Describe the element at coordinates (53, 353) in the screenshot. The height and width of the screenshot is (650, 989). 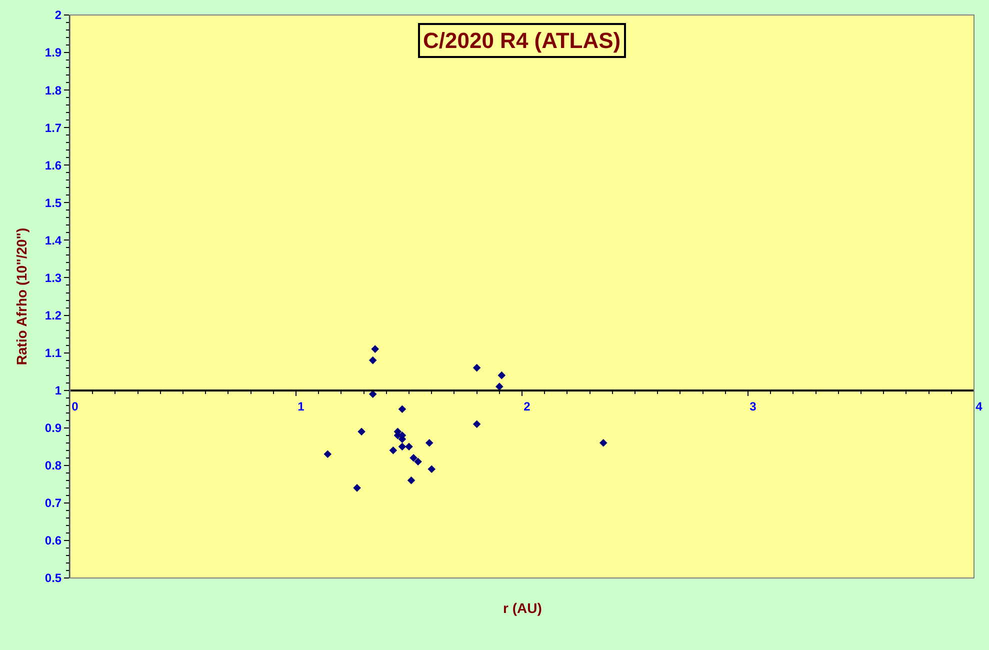
I see `y-tick-label: 1.1` at that location.